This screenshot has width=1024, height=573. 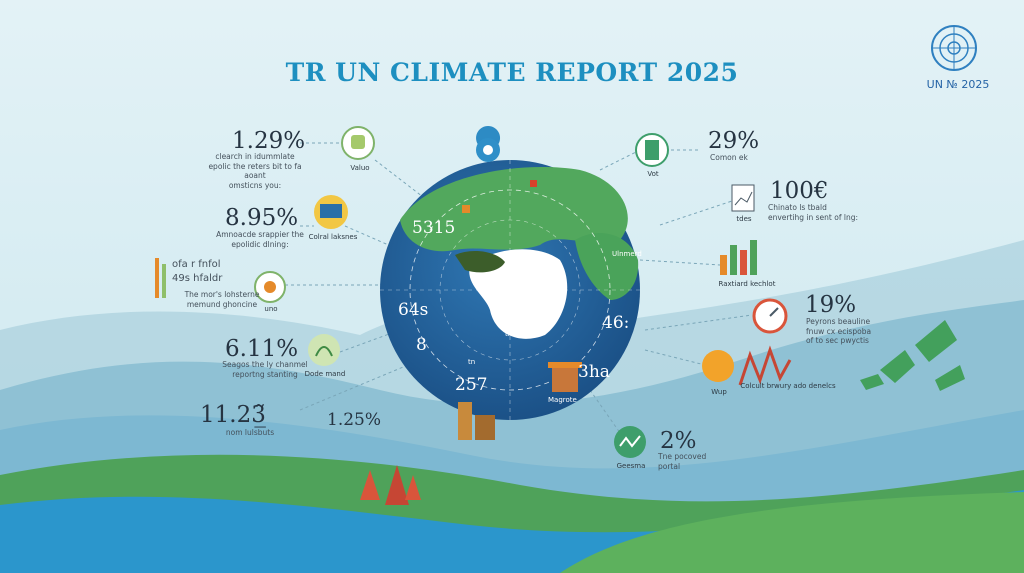 What do you see at coordinates (565, 377) in the screenshot?
I see `market-building-icon` at bounding box center [565, 377].